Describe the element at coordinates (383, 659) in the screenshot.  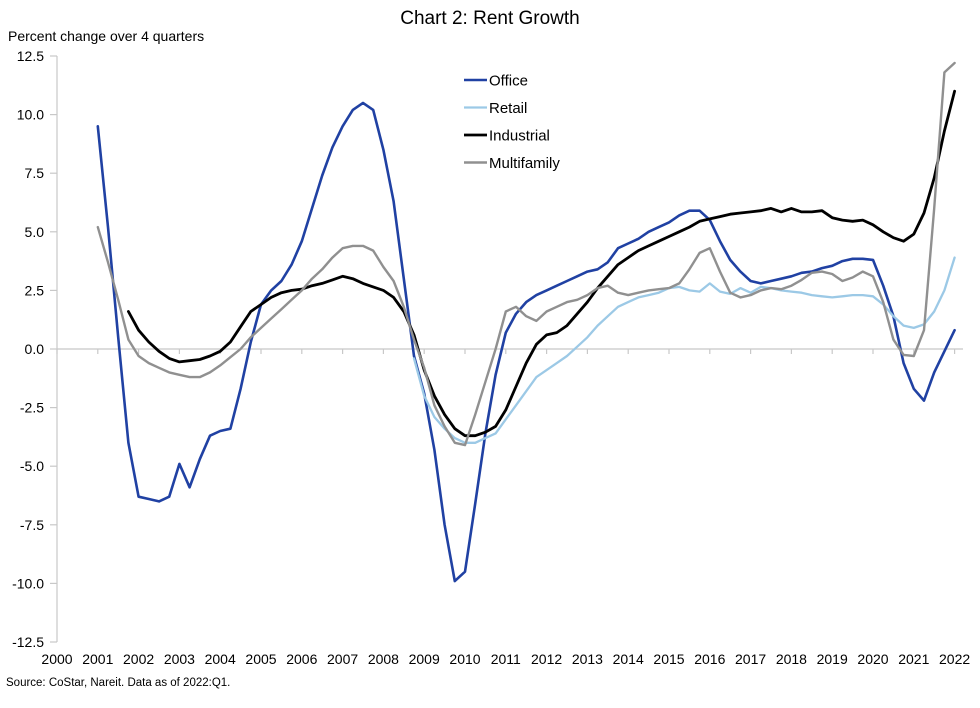
I see `x-tick-label: 2008` at that location.